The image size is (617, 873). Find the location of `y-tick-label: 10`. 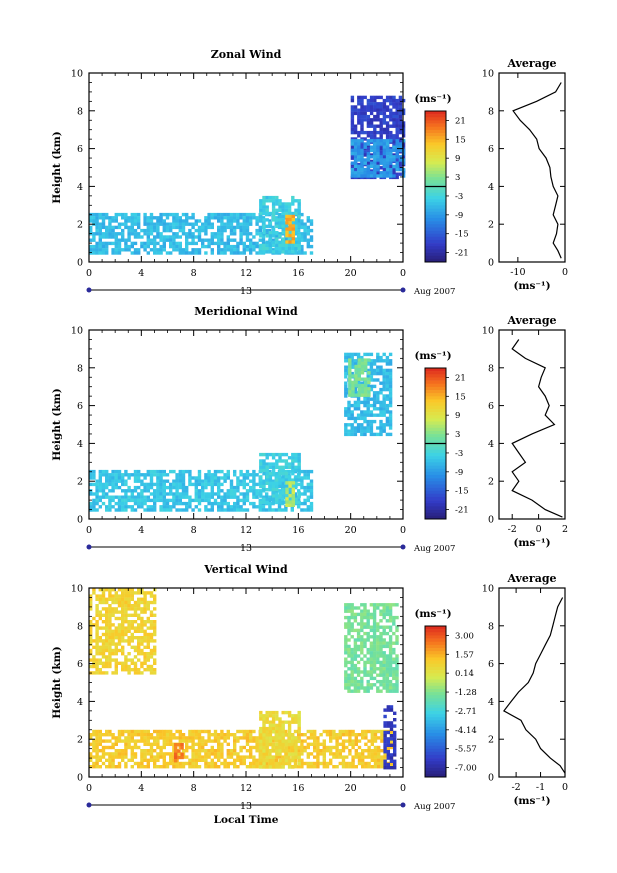

y-tick-label: 10 is located at coordinates (77, 74).